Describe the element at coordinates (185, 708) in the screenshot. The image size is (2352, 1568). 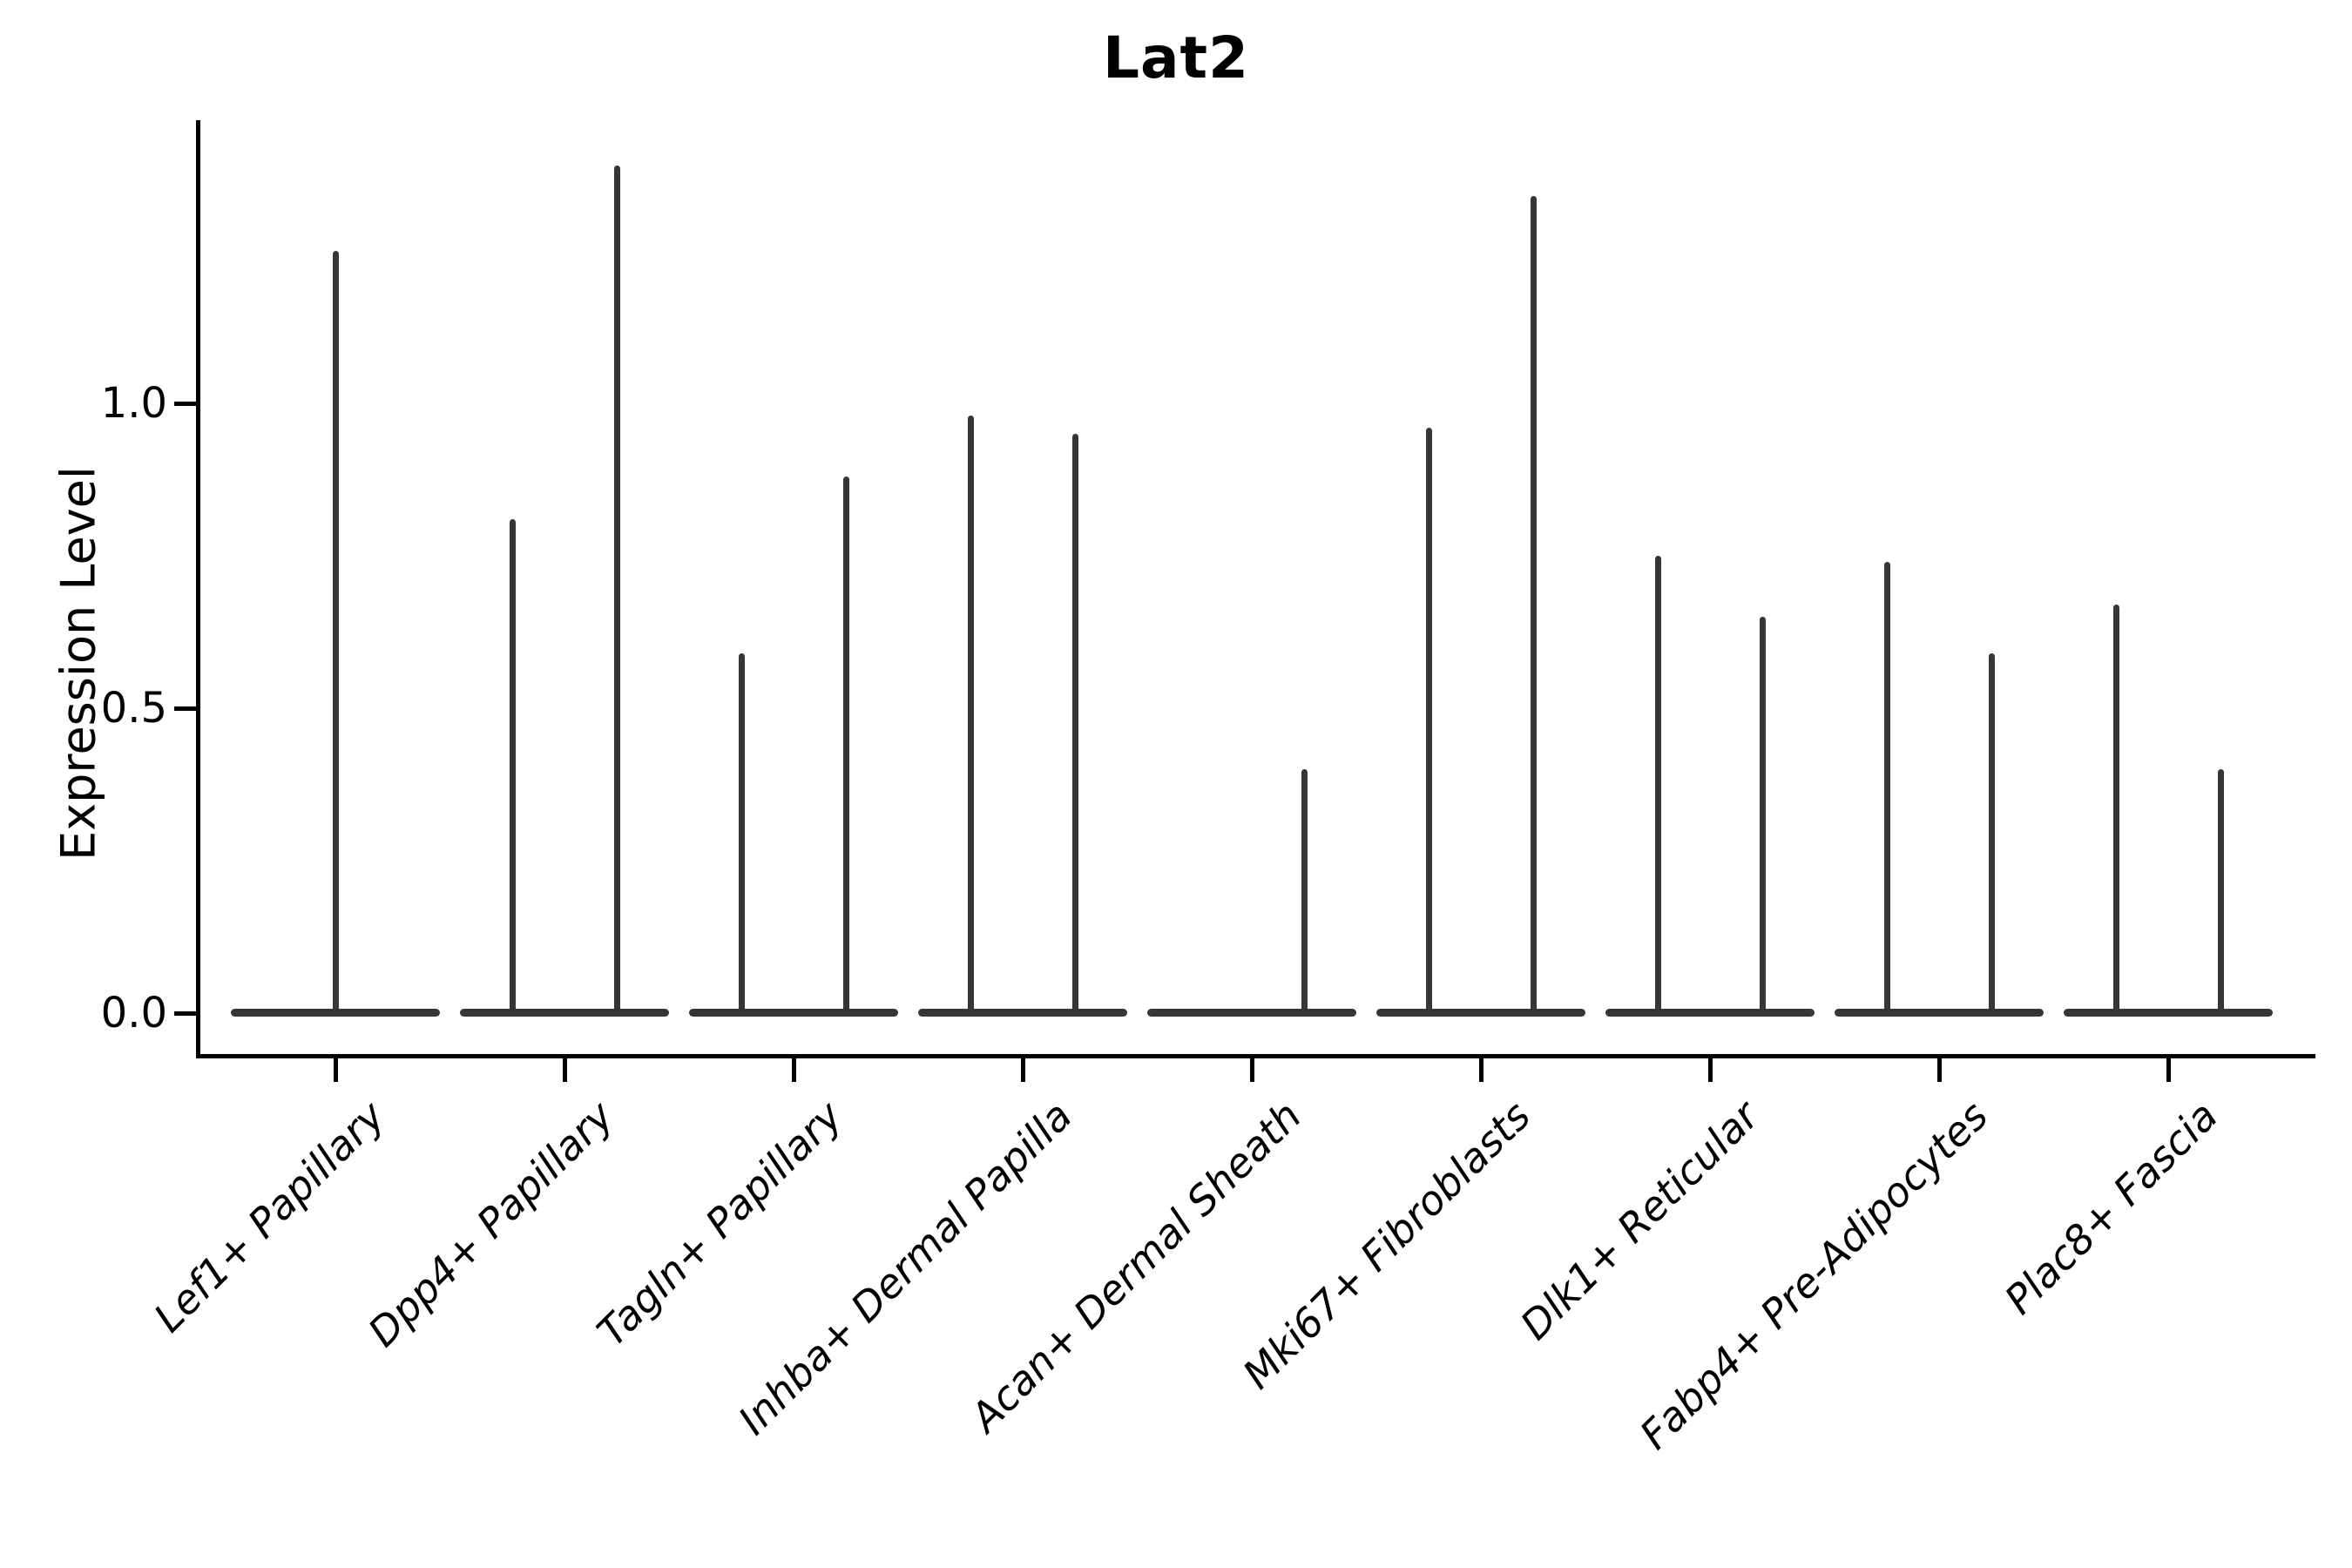
I see `y-tick-mark-0.5` at that location.